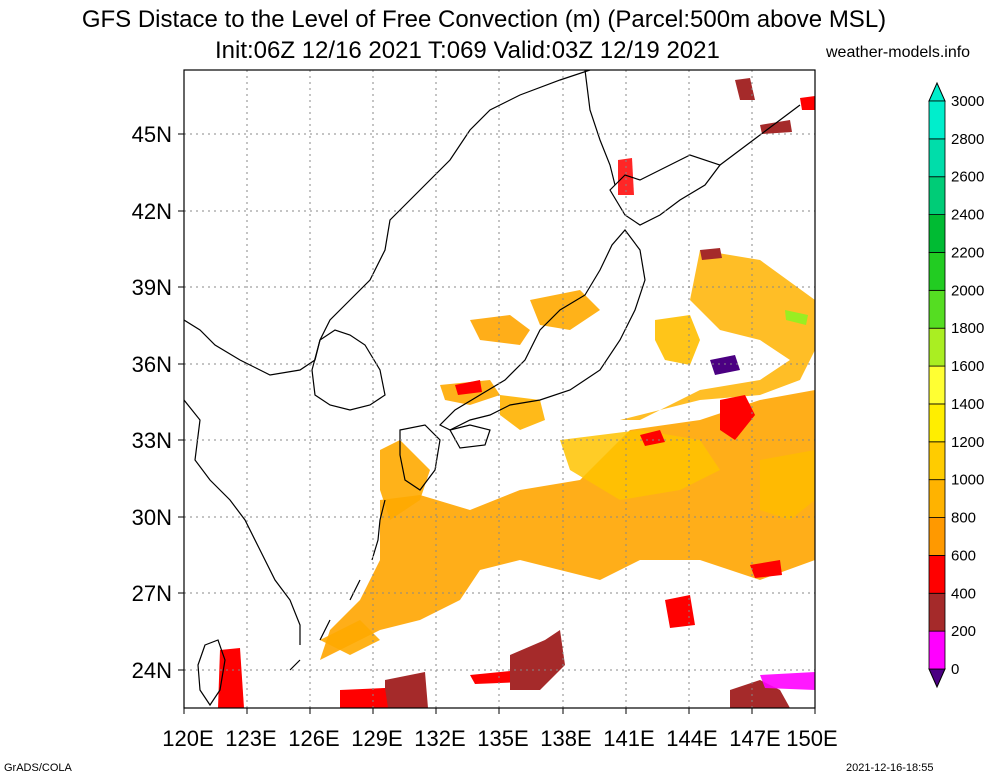  Describe the element at coordinates (754, 738) in the screenshot. I see `lon-label: 147E` at that location.